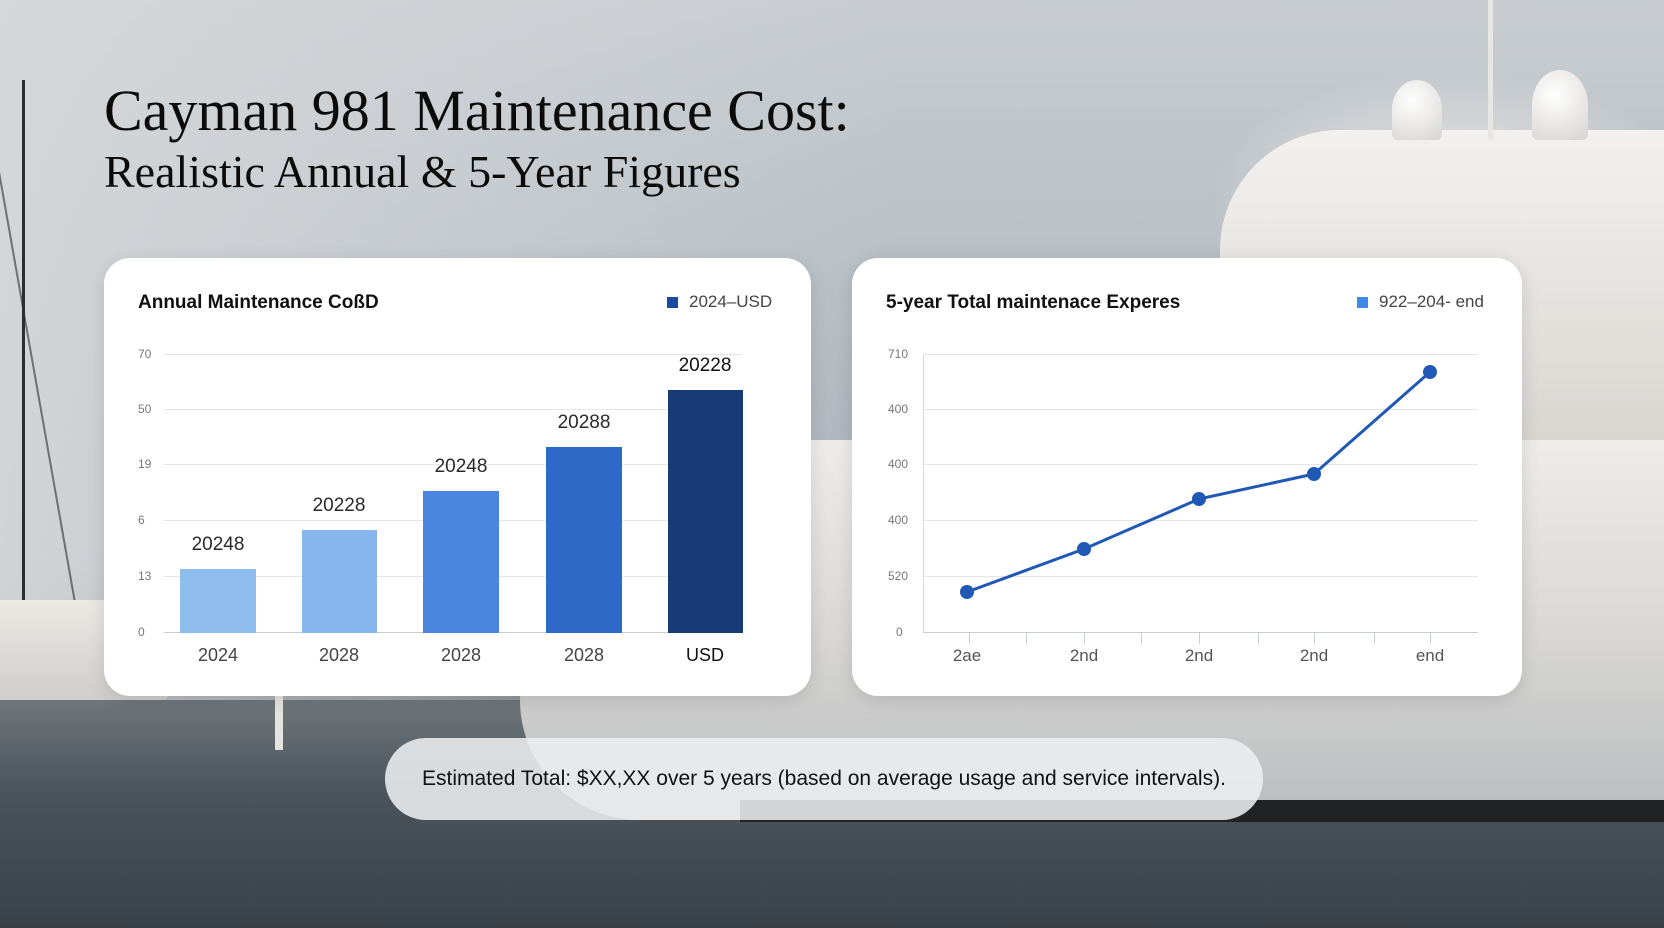 Image resolution: width=1664 pixels, height=928 pixels. What do you see at coordinates (1430, 655) in the screenshot?
I see `x-axis-label: end` at bounding box center [1430, 655].